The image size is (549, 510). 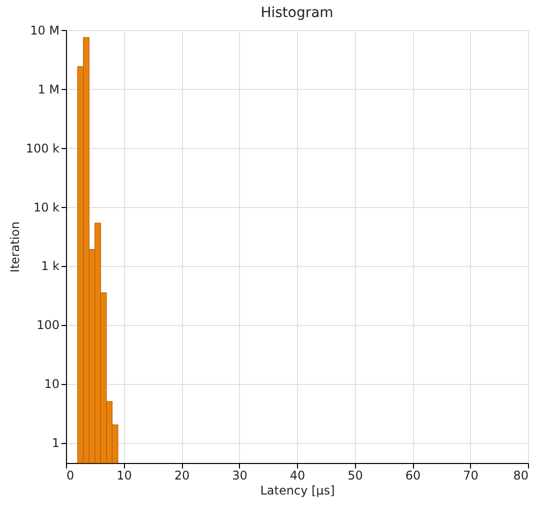 What do you see at coordinates (297, 491) in the screenshot?
I see `x-axis-title: Latency [µs]` at bounding box center [297, 491].